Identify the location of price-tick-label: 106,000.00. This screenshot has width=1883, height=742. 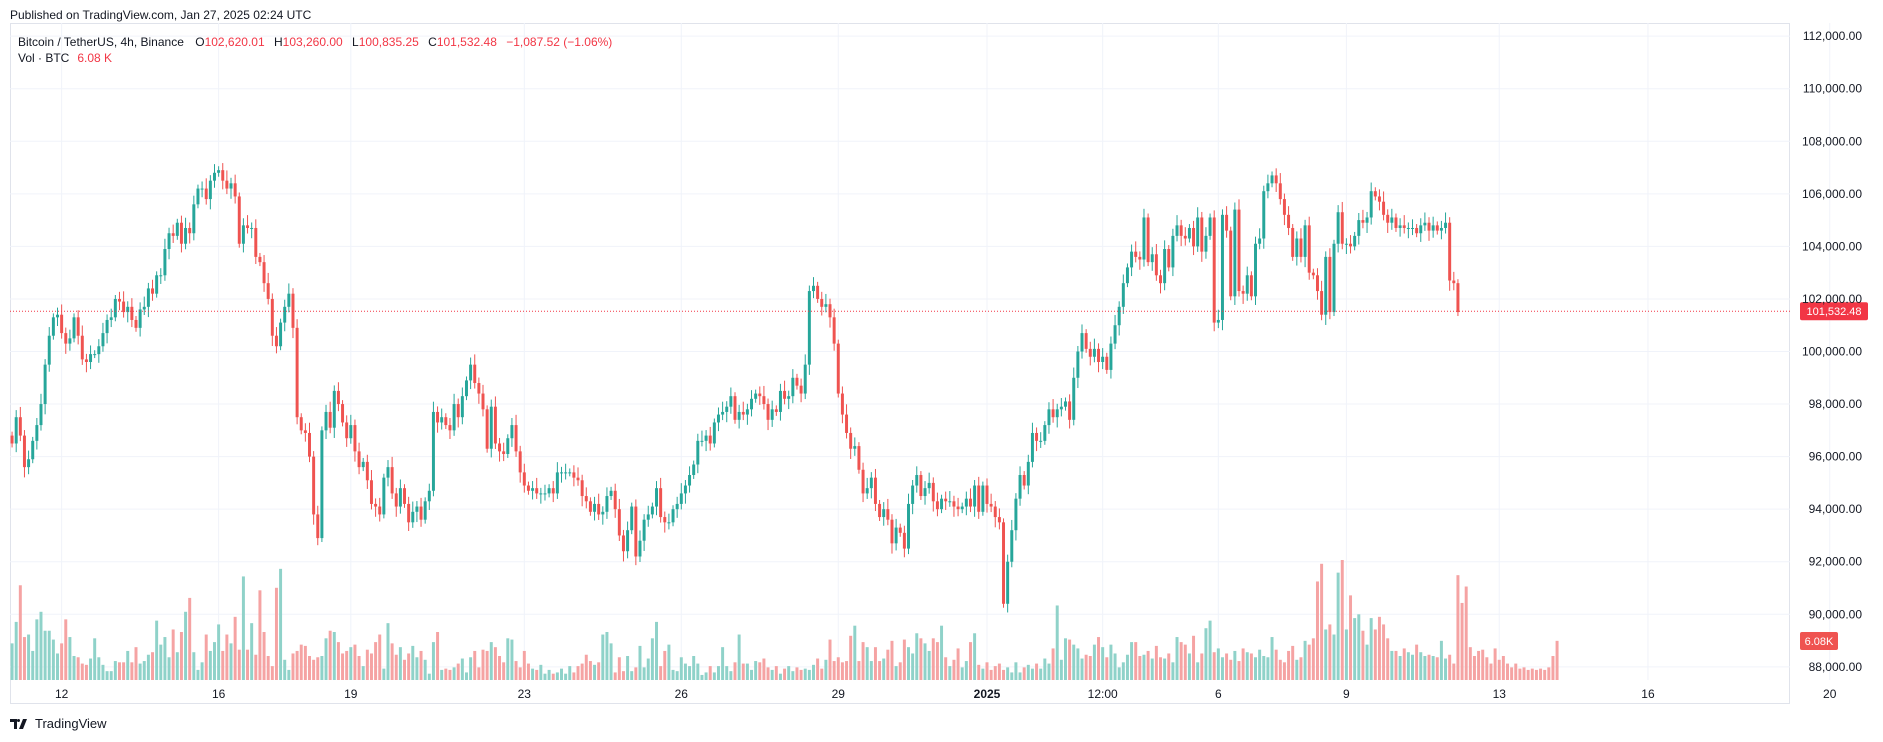
(1832, 194).